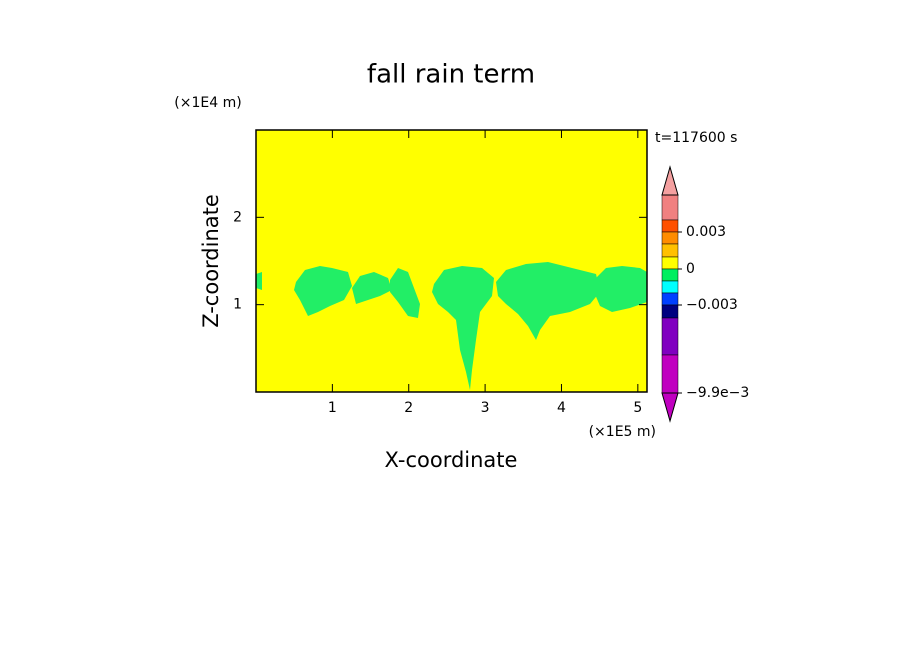 The height and width of the screenshot is (654, 904). I want to click on x-unit: (×1E5 m), so click(622, 432).